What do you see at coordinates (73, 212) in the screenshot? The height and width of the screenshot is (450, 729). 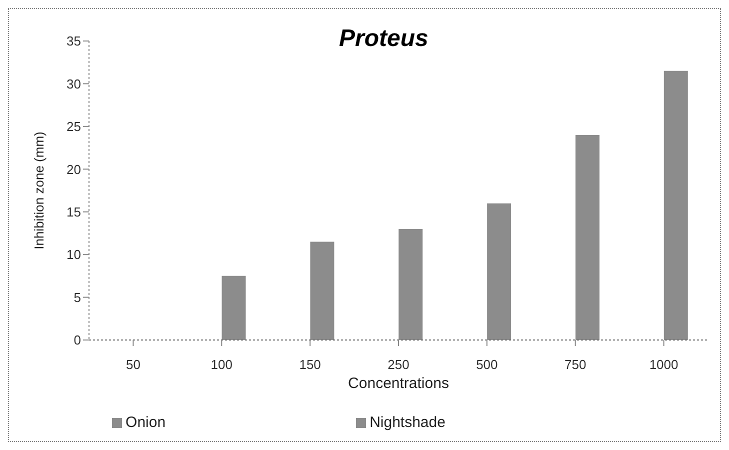 I see `y-tick-label: 15` at bounding box center [73, 212].